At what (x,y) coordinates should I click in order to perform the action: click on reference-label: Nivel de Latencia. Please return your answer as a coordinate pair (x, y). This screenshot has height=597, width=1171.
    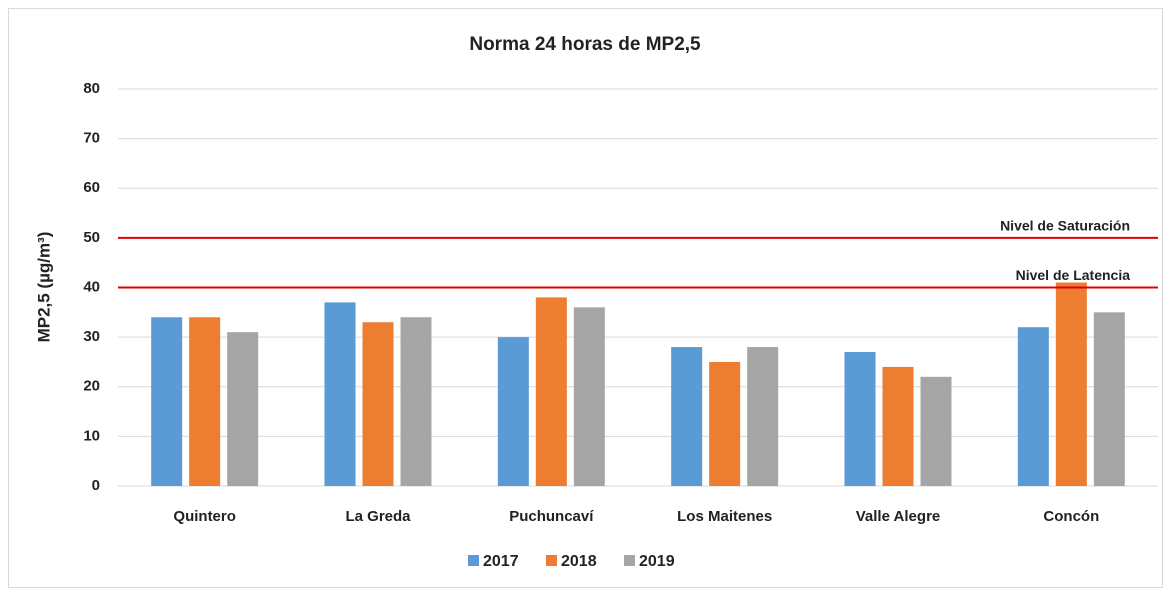
    Looking at the image, I should click on (1073, 275).